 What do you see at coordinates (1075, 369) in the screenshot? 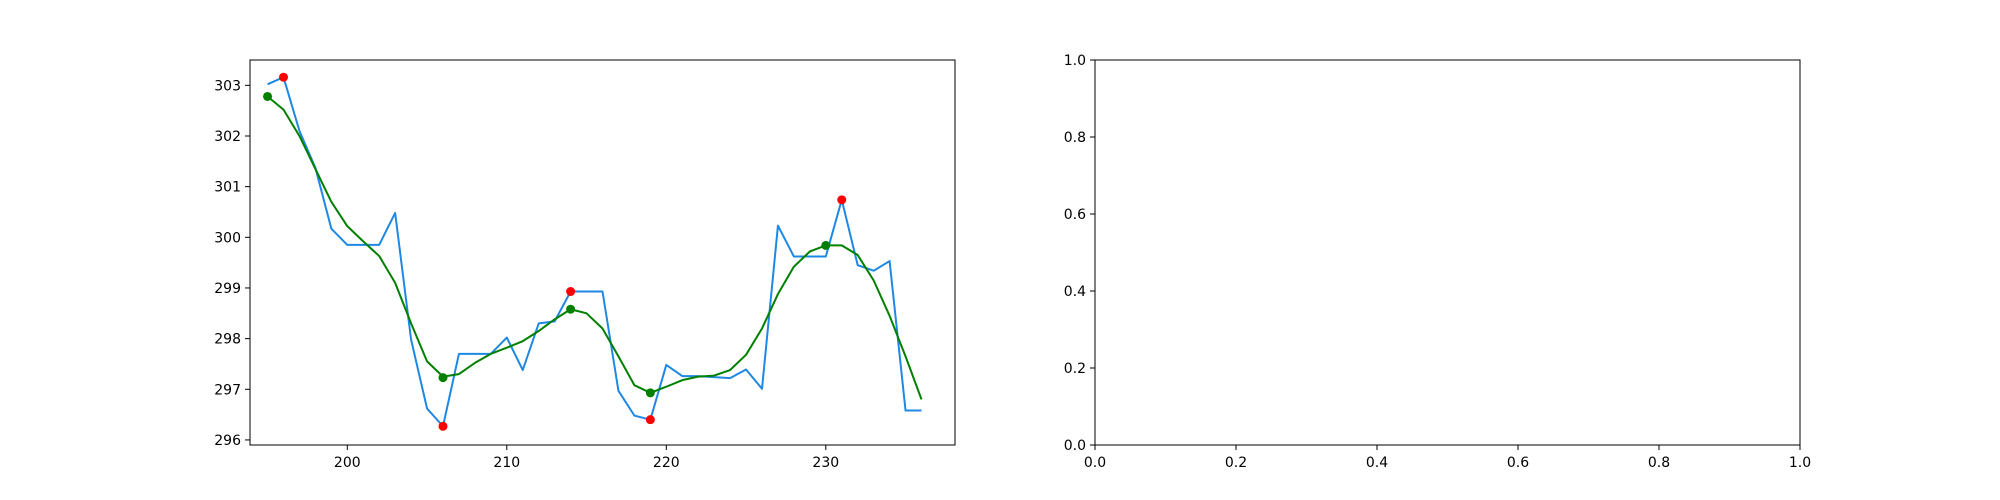
I see `chart-right-y-tick-label: 0.2` at bounding box center [1075, 369].